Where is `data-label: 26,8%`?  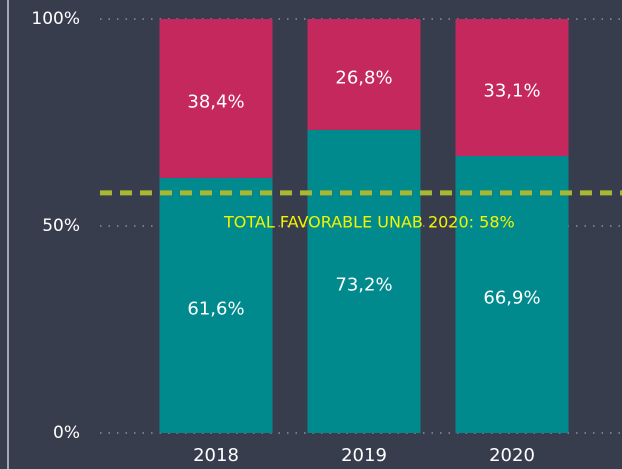
data-label: 26,8% is located at coordinates (363, 77).